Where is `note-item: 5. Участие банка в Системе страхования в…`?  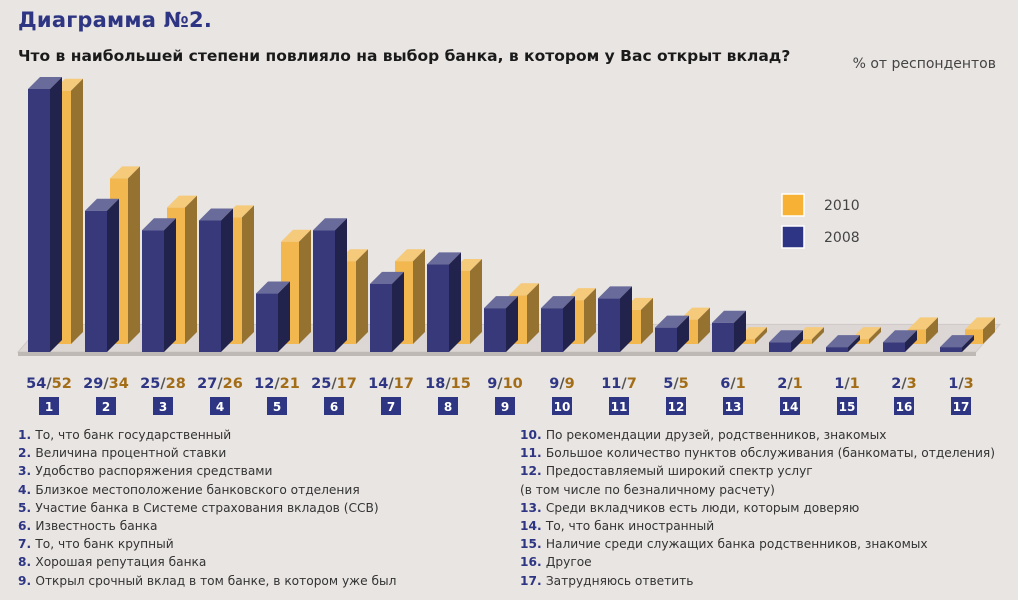
note-item: 5. Участие банка в Системе страхования в… is located at coordinates (207, 508).